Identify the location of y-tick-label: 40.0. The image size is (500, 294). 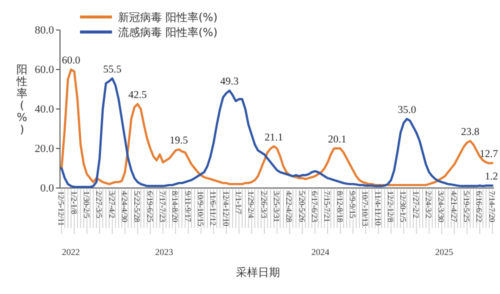
(44, 110).